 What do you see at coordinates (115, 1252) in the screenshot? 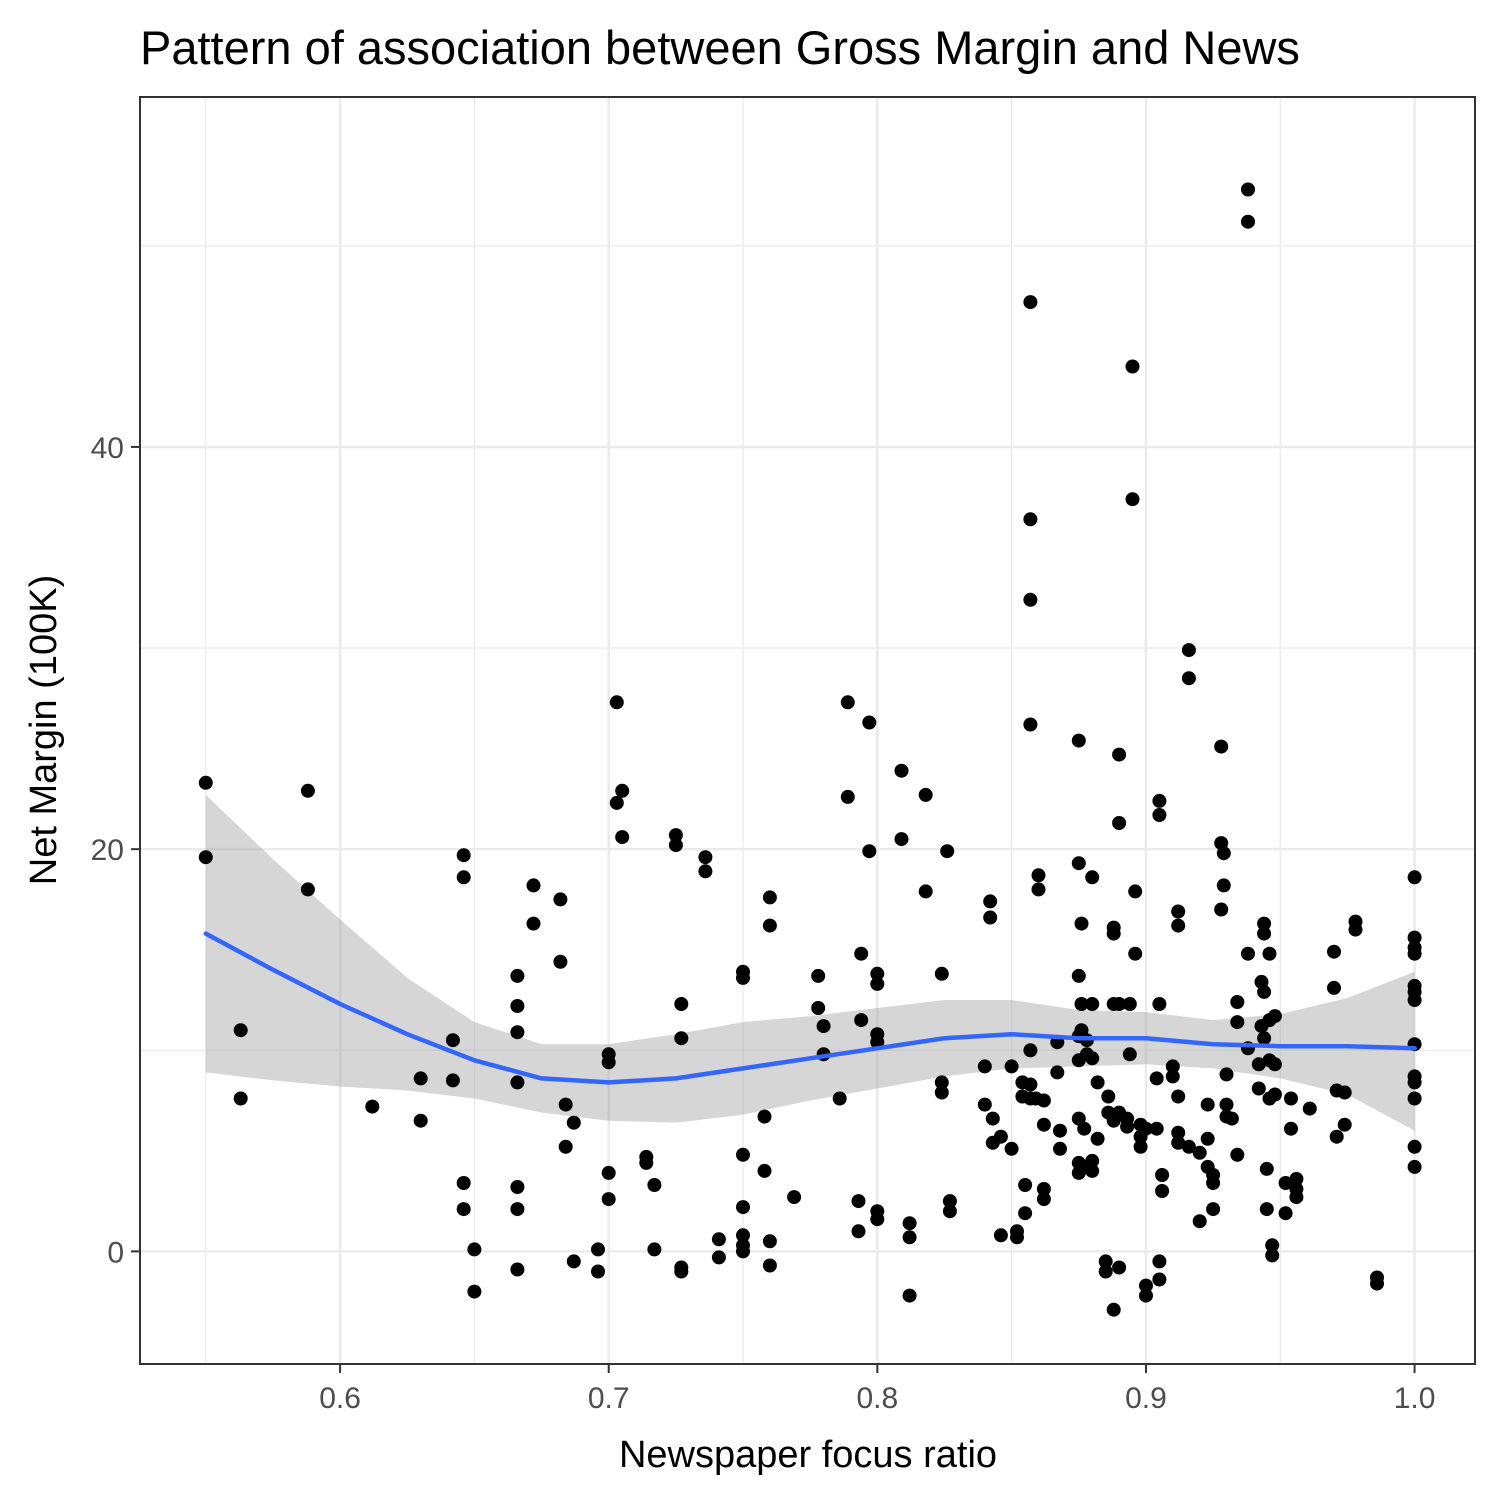
I see `y-tick-label: 0` at bounding box center [115, 1252].